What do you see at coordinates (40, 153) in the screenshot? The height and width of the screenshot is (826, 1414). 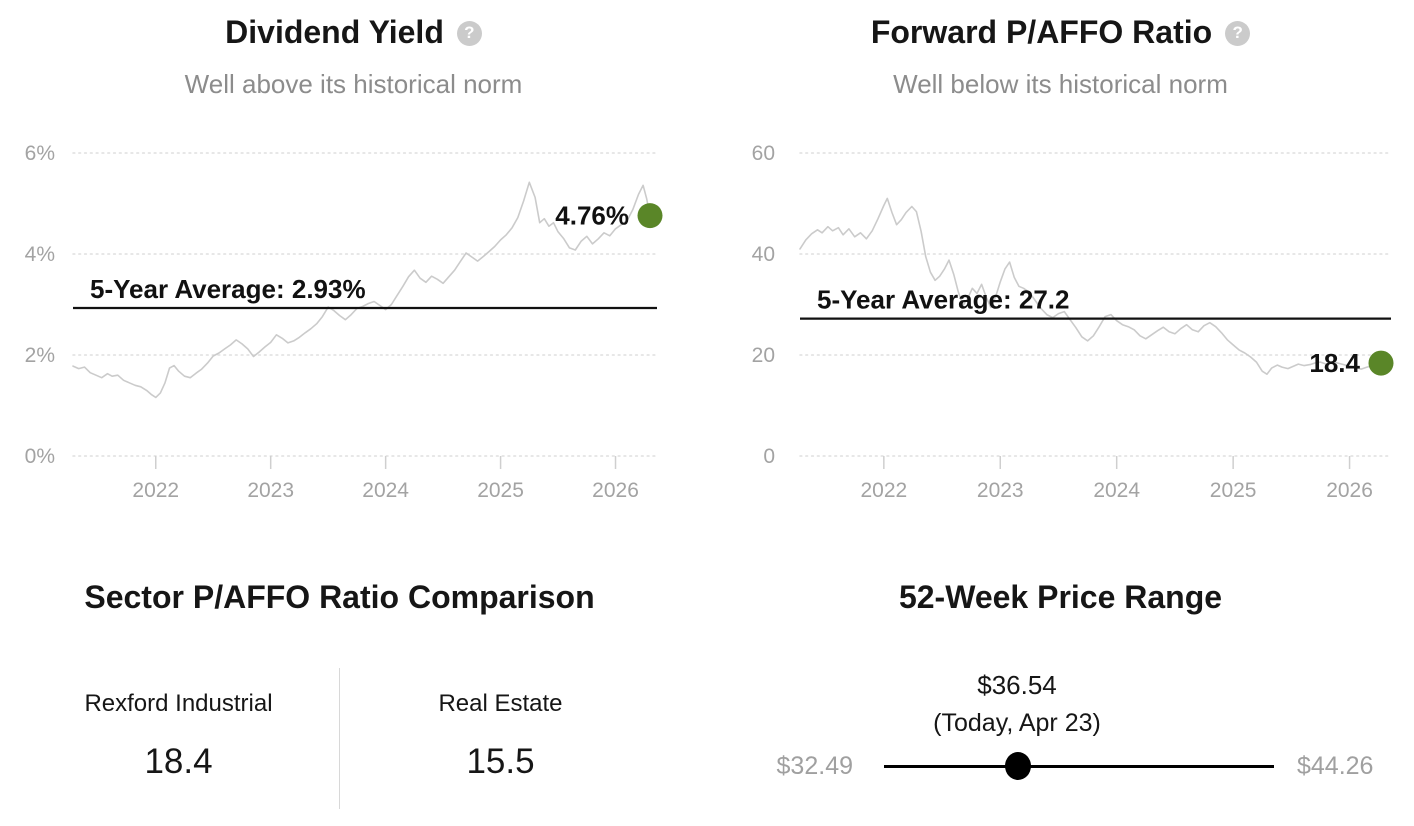 I see `y-axis-label: 6%` at bounding box center [40, 153].